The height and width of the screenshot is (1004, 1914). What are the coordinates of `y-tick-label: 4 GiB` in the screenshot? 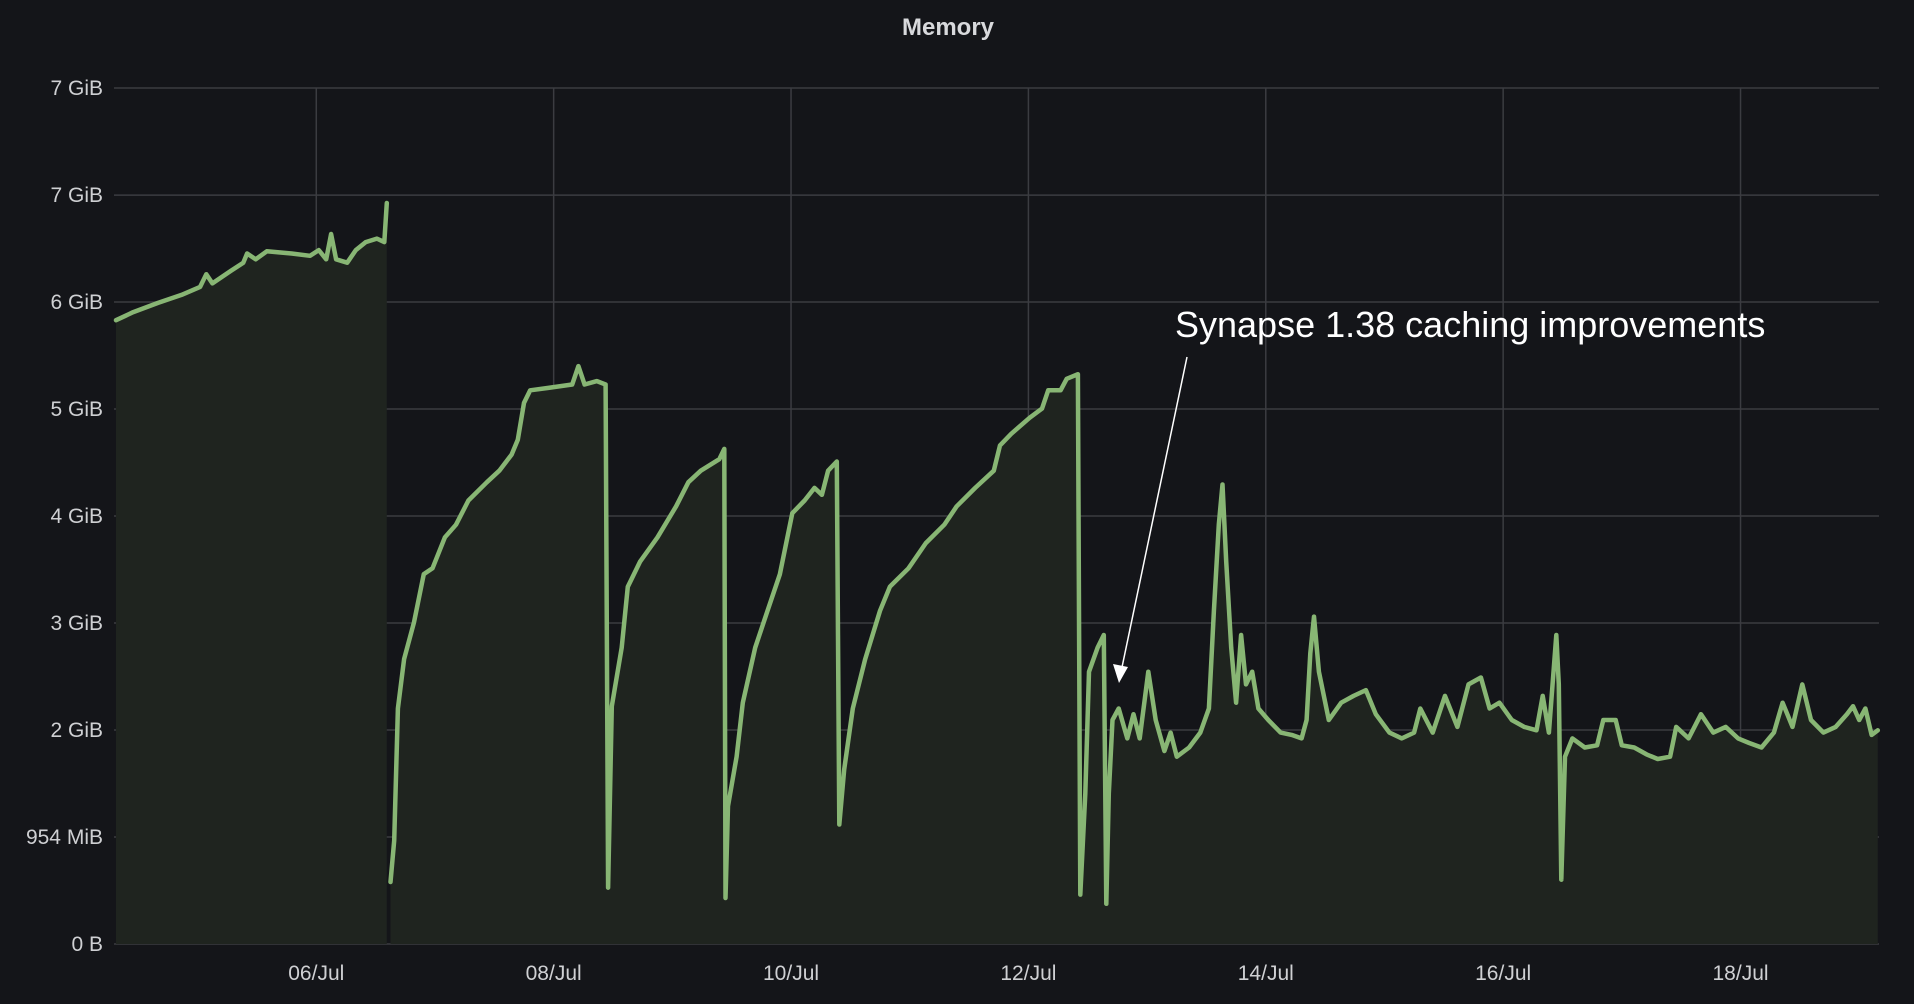 It's located at (76, 516).